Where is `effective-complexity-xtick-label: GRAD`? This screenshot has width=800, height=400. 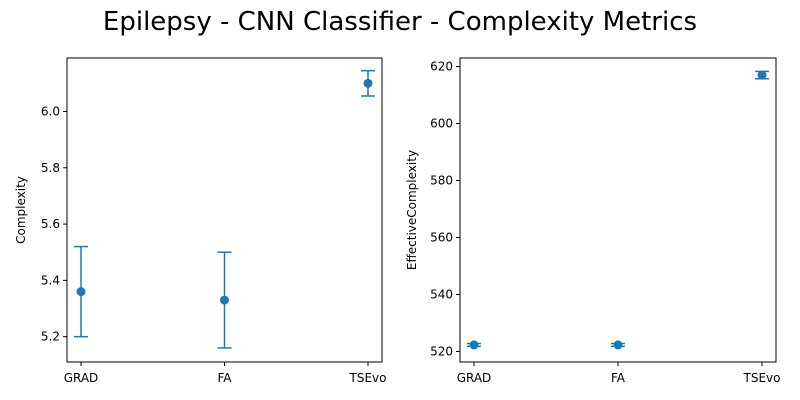
effective-complexity-xtick-label: GRAD is located at coordinates (474, 378).